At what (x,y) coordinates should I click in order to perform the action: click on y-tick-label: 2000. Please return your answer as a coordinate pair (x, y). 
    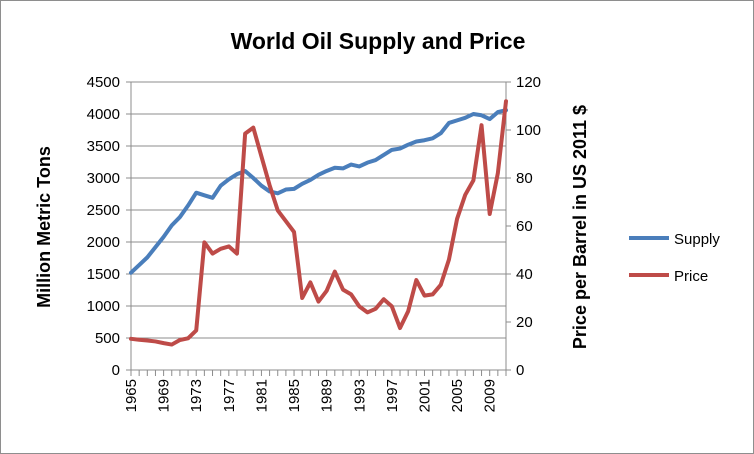
    Looking at the image, I should click on (103, 242).